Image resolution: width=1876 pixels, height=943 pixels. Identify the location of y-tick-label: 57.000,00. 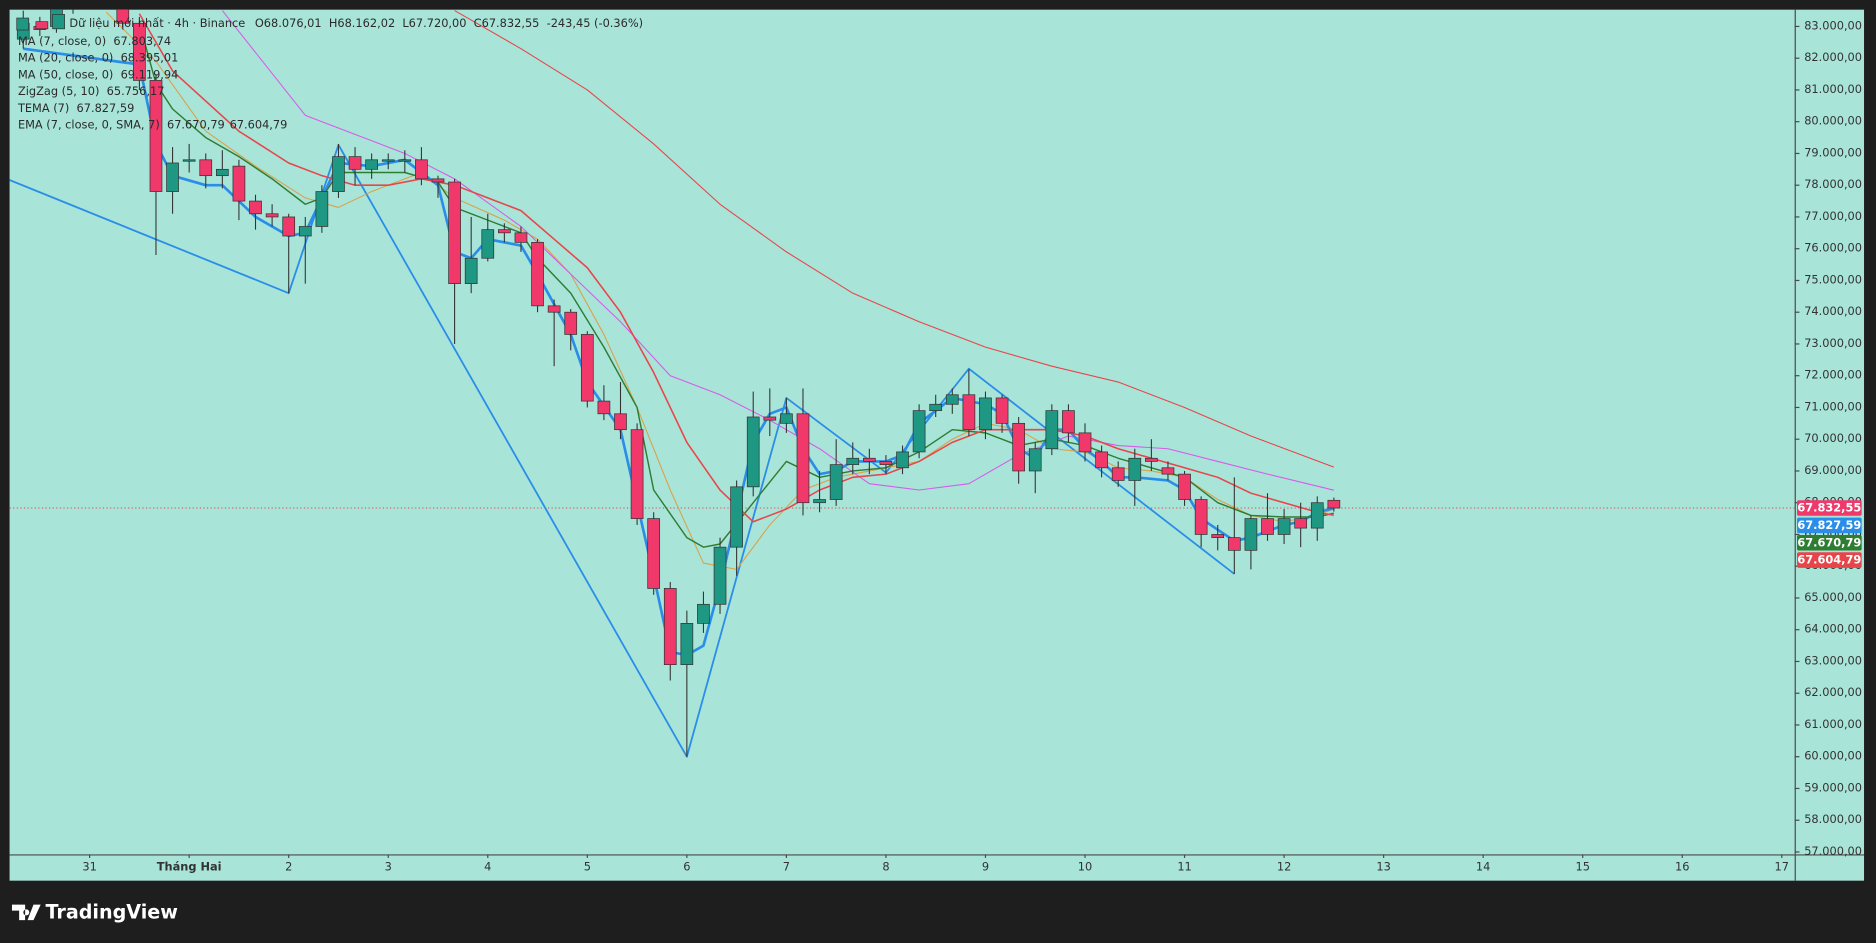
(1833, 851).